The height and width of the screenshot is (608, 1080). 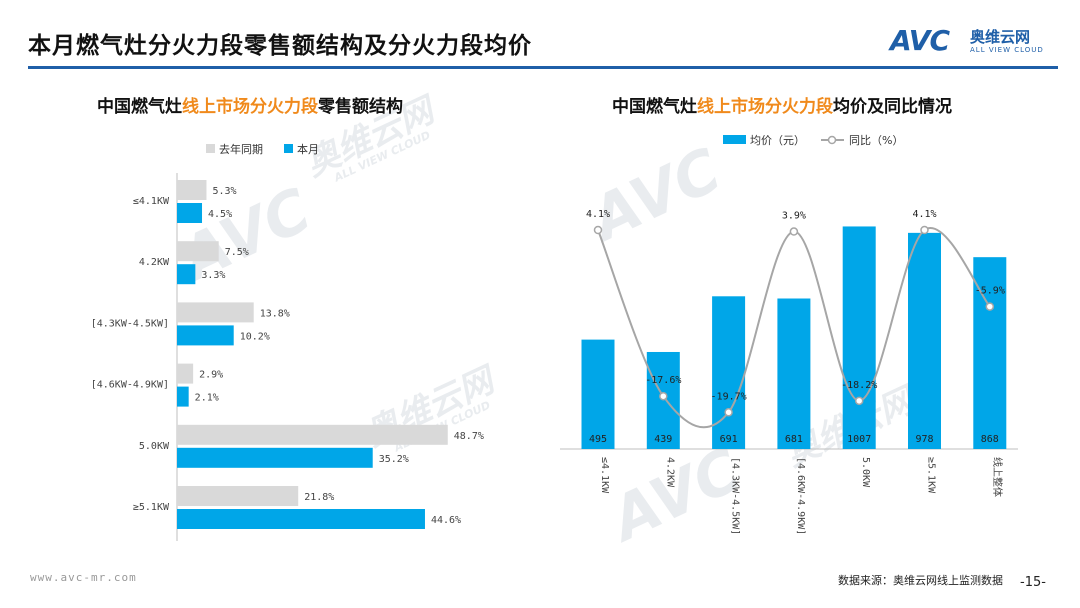 What do you see at coordinates (275, 313) in the screenshot?
I see `data-label: 13.8%` at bounding box center [275, 313].